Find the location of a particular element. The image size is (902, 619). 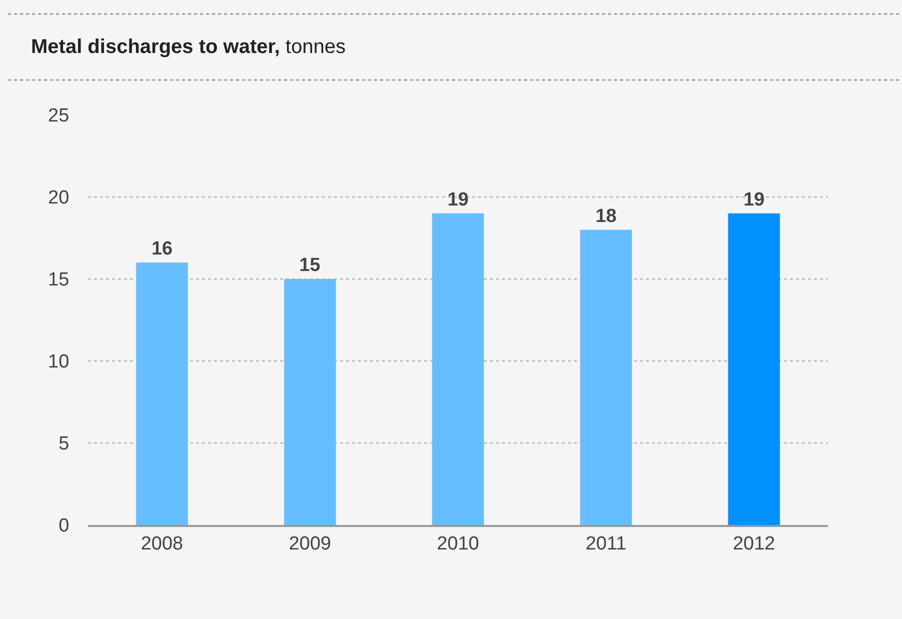

chart-title: Metal discharges to water, is located at coordinates (155, 47).